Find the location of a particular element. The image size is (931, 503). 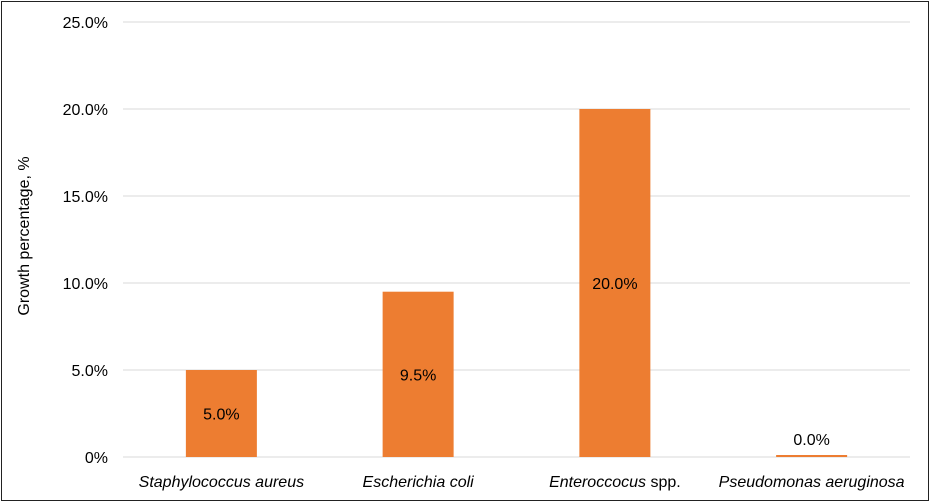

y-axis-ticks: 0% 5.0% 10.0% 15.0% 20.0% 25.0% is located at coordinates (85, 241).